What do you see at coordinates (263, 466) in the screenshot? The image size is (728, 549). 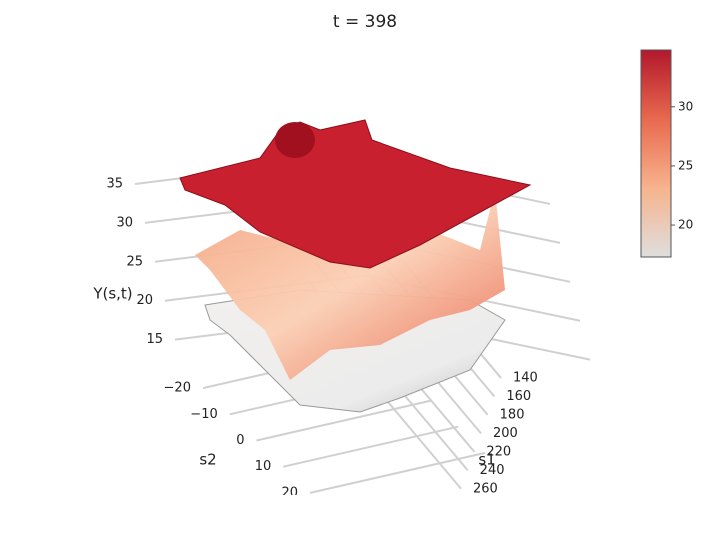 I see `tick-label: 10` at bounding box center [263, 466].